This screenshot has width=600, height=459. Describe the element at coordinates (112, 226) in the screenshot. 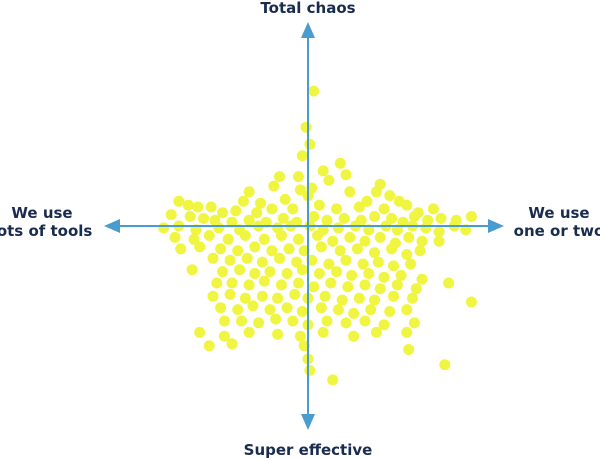

I see `arrow-left-icon` at that location.